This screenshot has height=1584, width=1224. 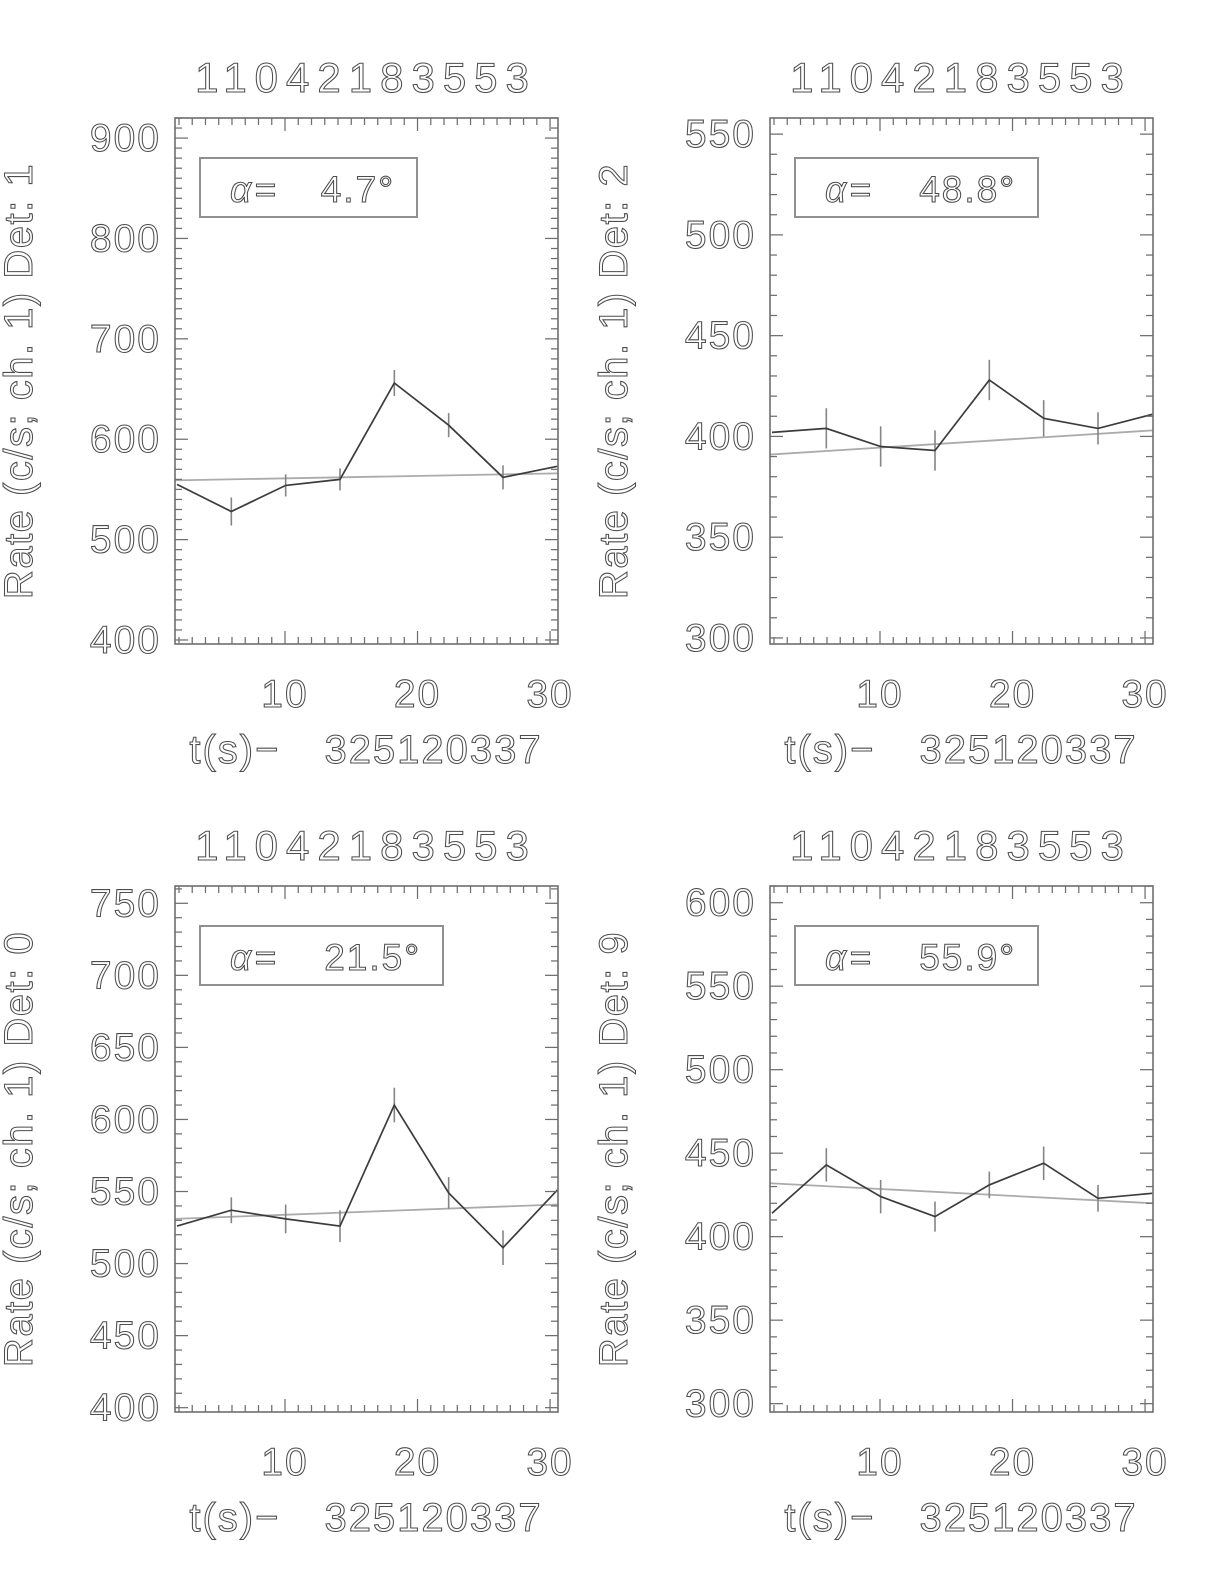 What do you see at coordinates (615, 381) in the screenshot?
I see `y-axis-label: Rate (c/s; ch. 1) Det: 2` at bounding box center [615, 381].